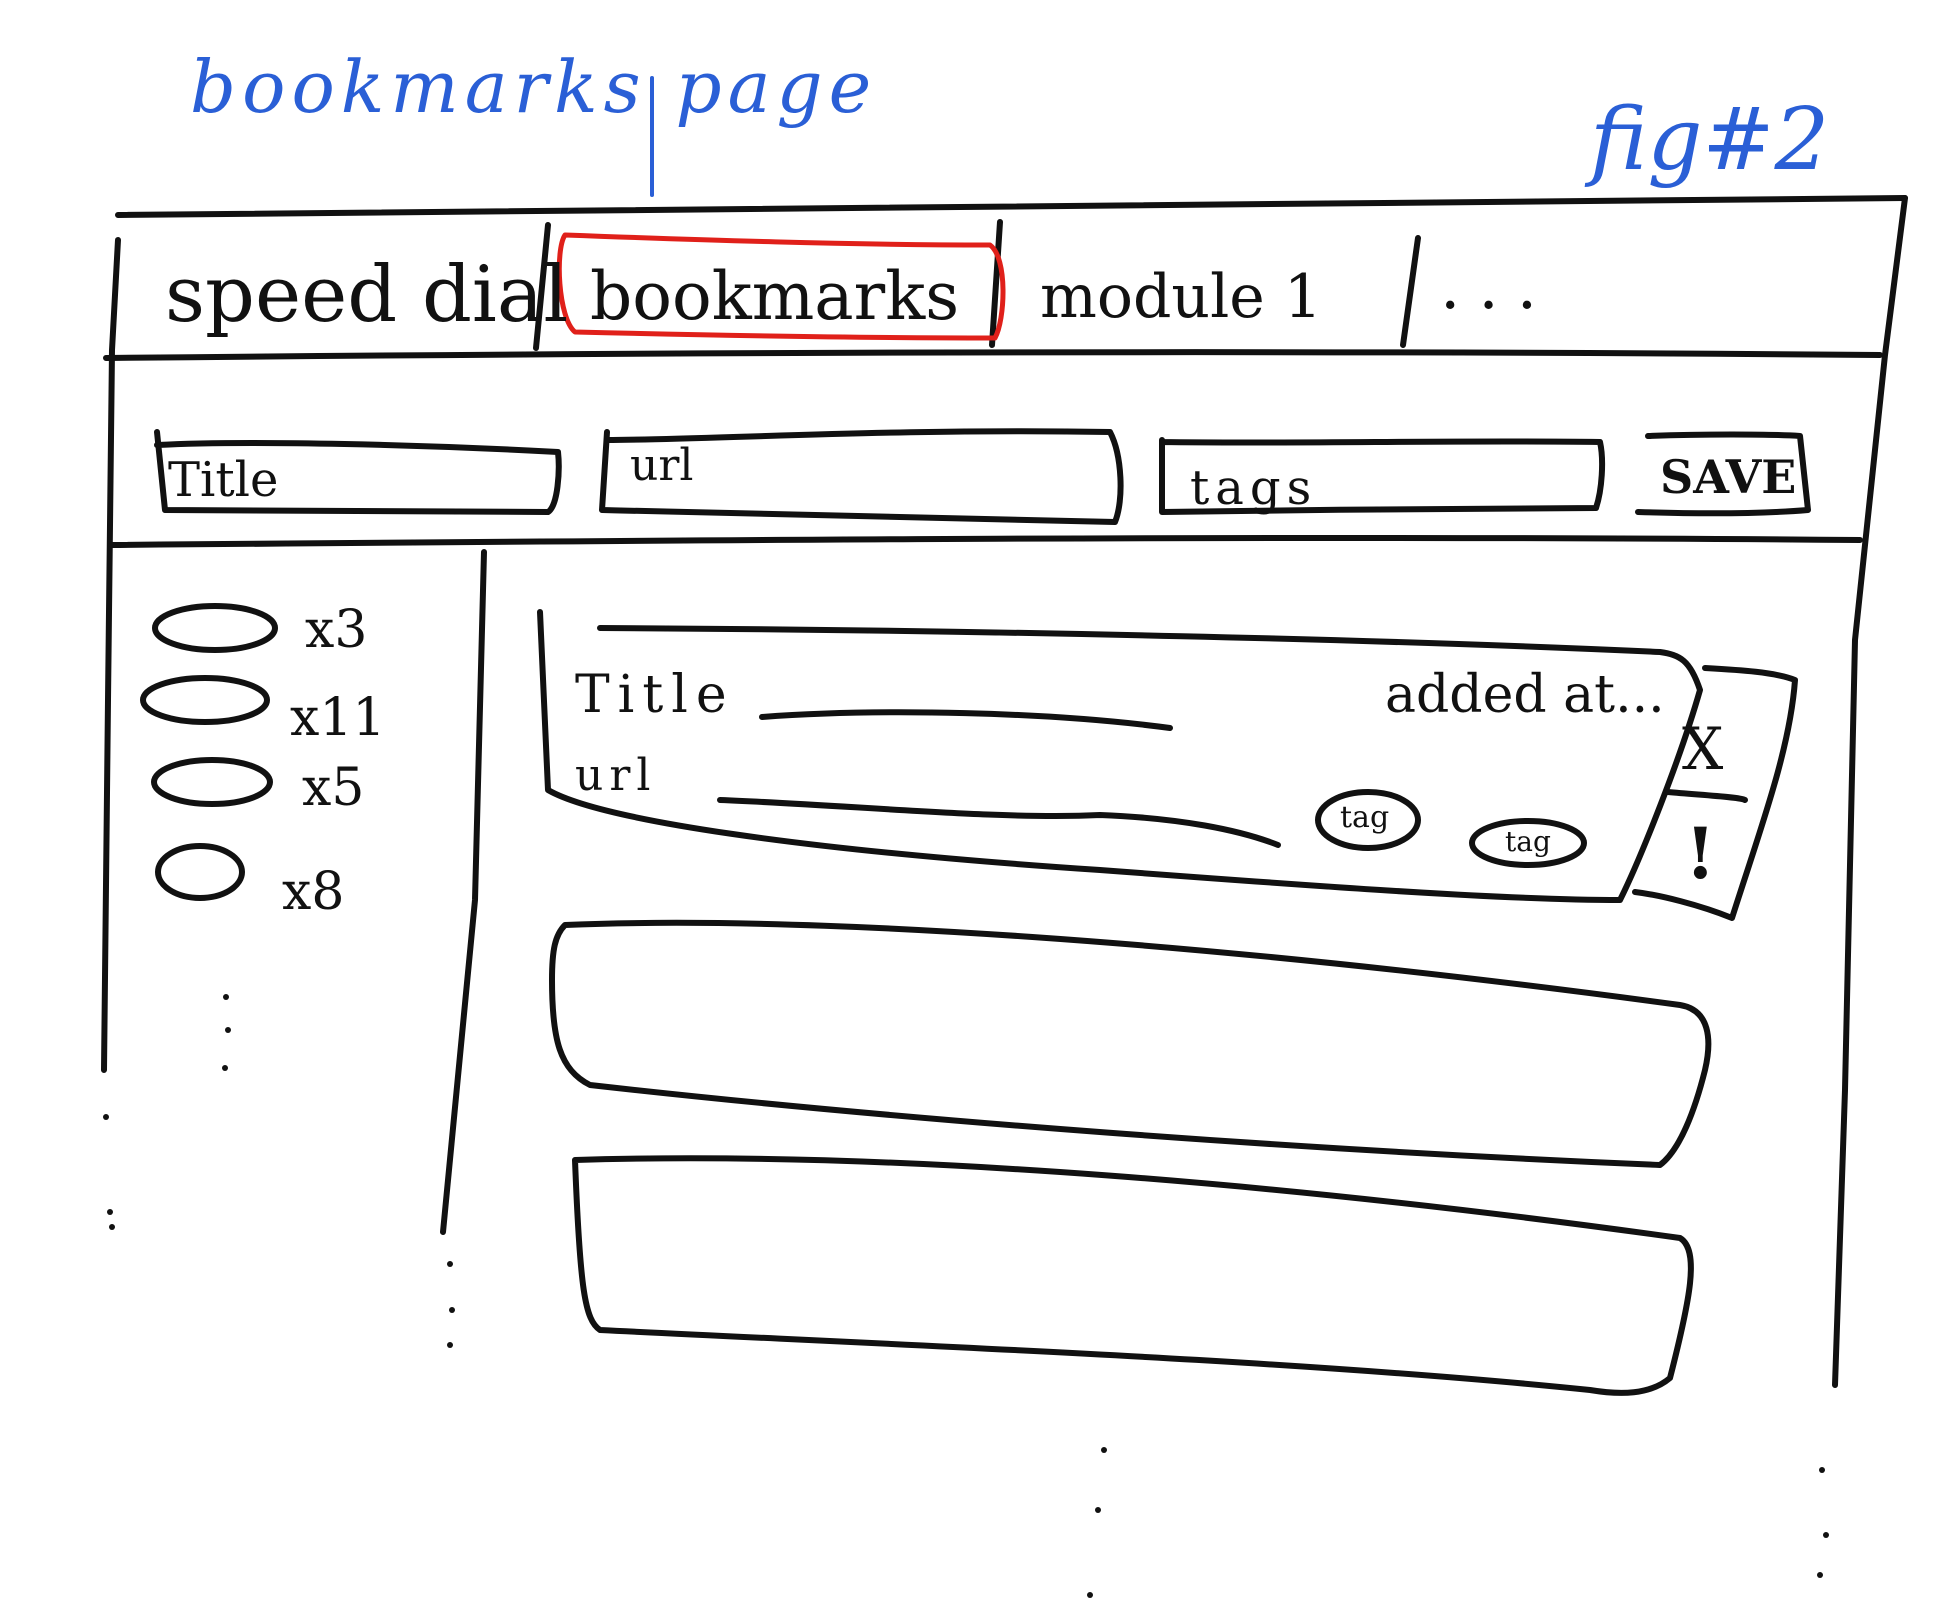 The height and width of the screenshot is (1623, 1952). I want to click on active-tab-highlight, so click(781, 286).